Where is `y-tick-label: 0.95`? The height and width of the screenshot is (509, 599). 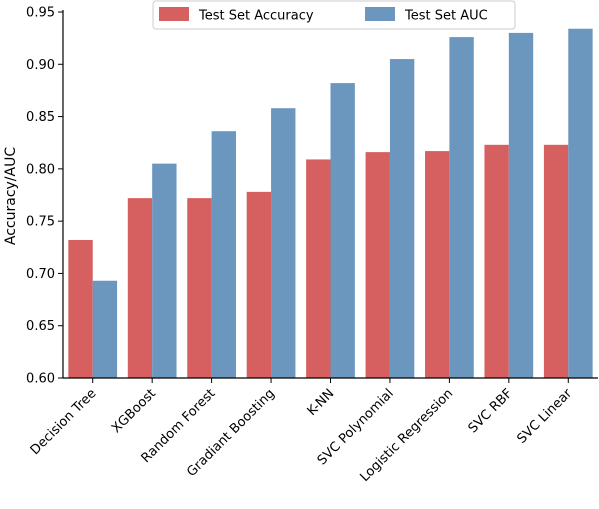
y-tick-label: 0.95 is located at coordinates (40, 13).